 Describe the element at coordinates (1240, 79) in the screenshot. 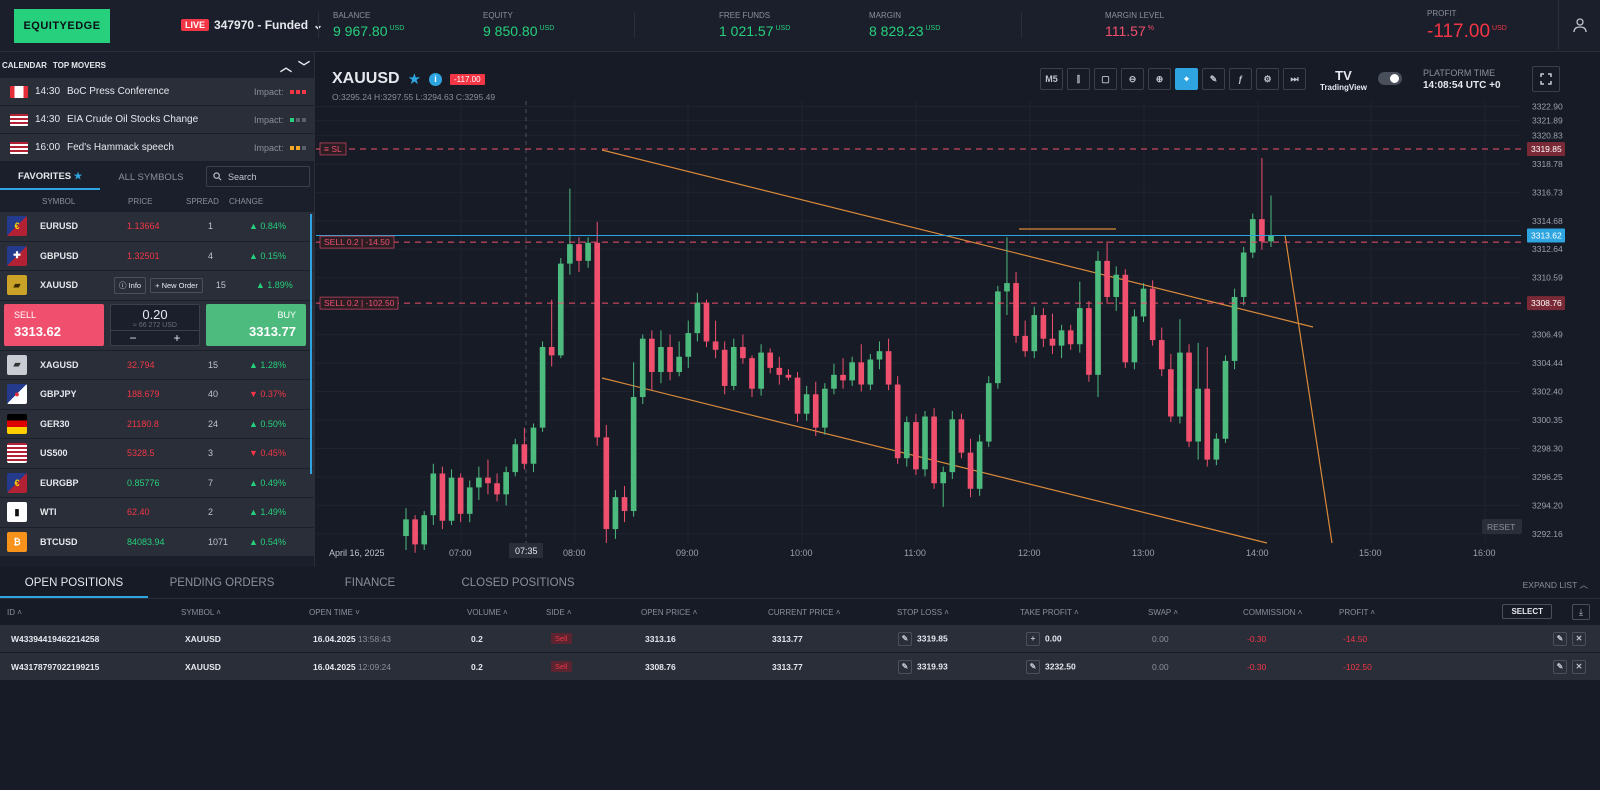

I see `indicators-icon: ƒ` at that location.